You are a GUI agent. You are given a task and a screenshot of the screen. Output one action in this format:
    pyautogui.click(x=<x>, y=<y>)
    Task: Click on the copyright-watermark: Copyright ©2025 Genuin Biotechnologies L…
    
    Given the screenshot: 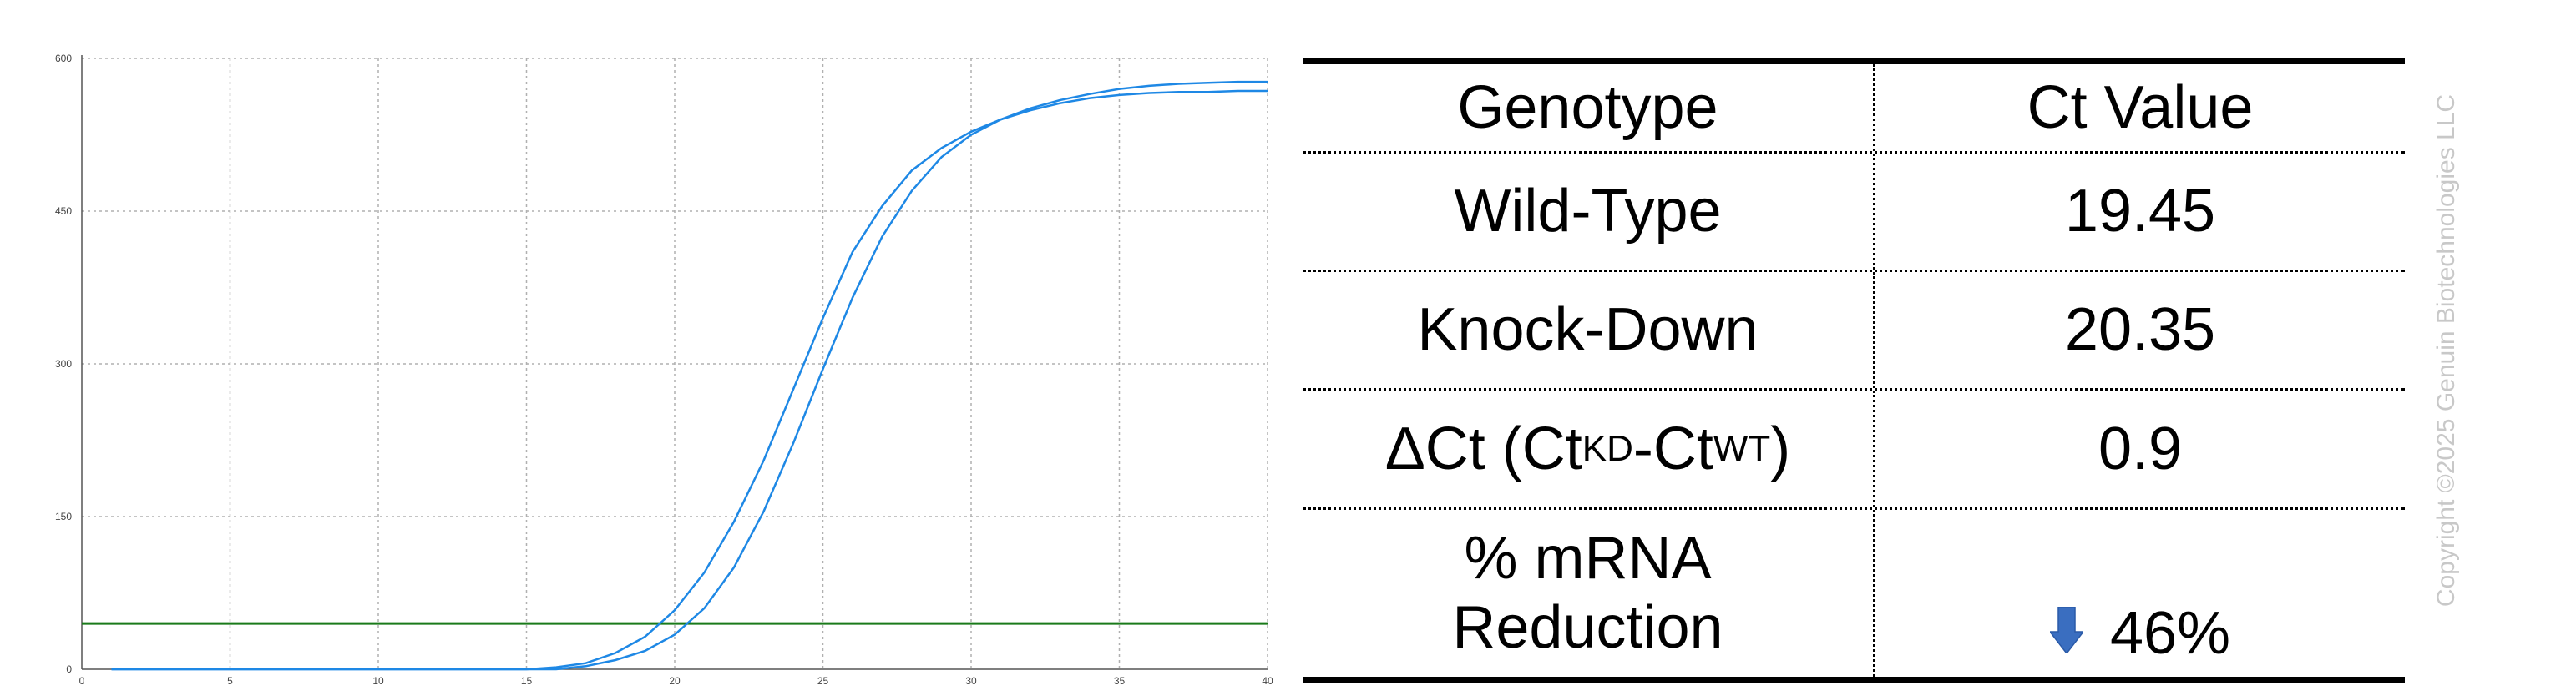 What is the action you would take?
    pyautogui.click(x=2447, y=351)
    